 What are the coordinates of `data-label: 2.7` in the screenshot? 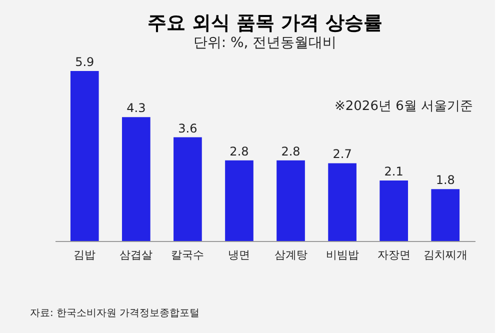 It's located at (342, 154).